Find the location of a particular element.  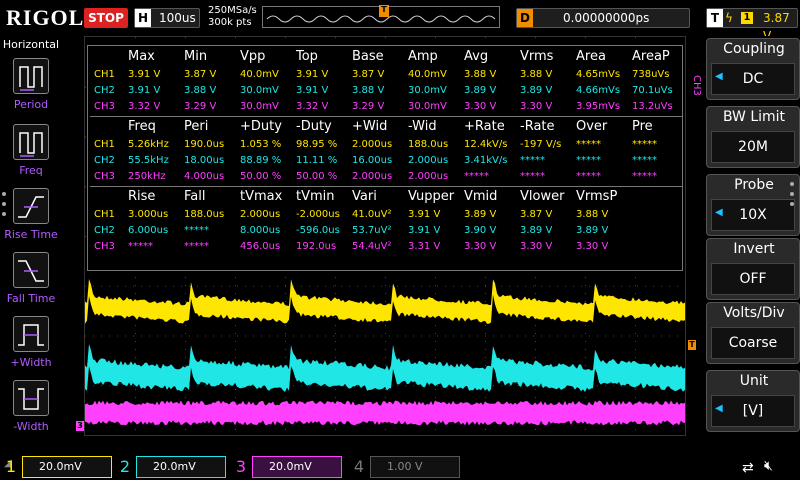

measurement-value: 4.65mVs is located at coordinates (598, 74).